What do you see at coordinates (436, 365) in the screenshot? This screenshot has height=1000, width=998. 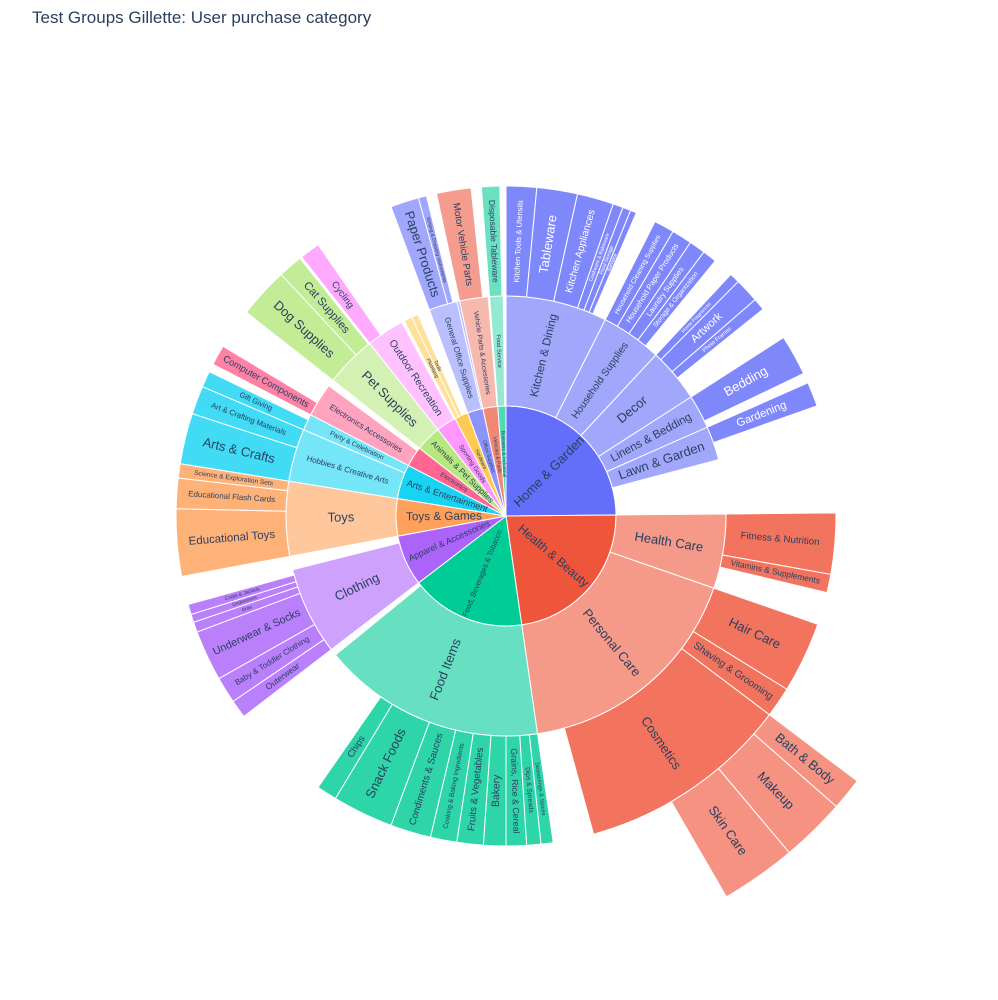 I see `segment-tools` at bounding box center [436, 365].